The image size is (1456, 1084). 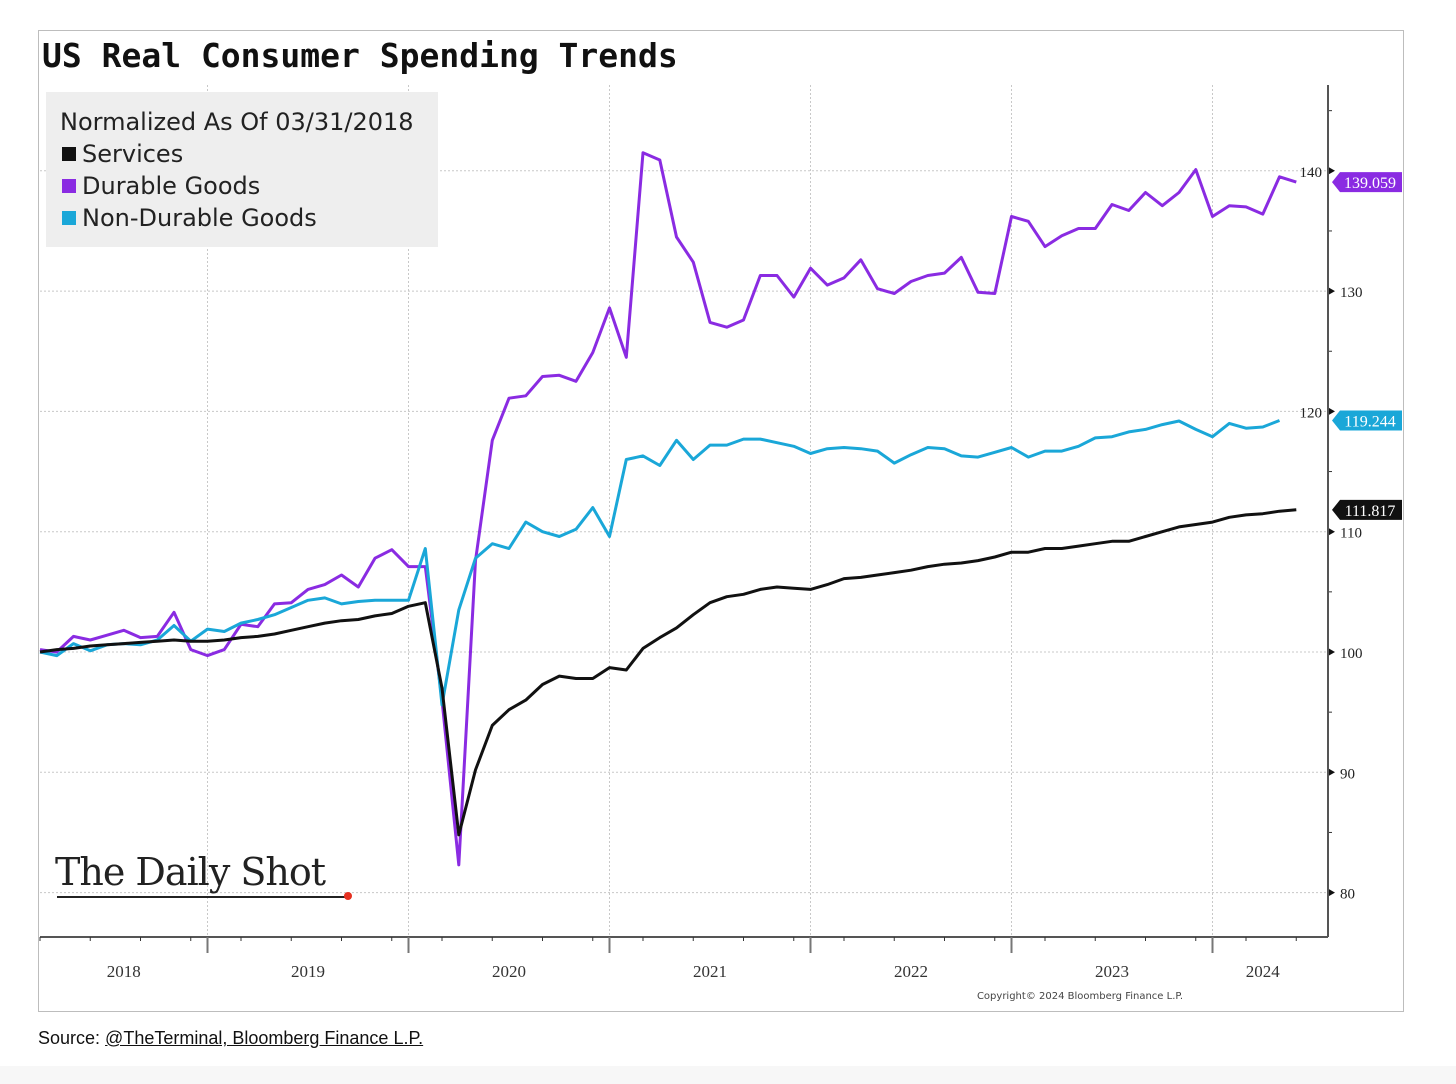 I want to click on legend-label: Durable Goods, so click(x=171, y=186).